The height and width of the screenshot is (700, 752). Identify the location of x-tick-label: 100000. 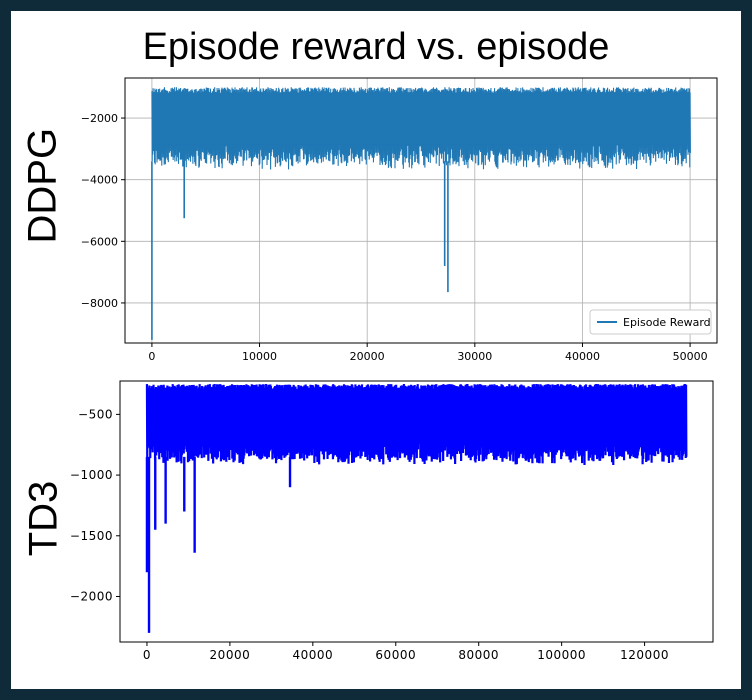
(561, 655).